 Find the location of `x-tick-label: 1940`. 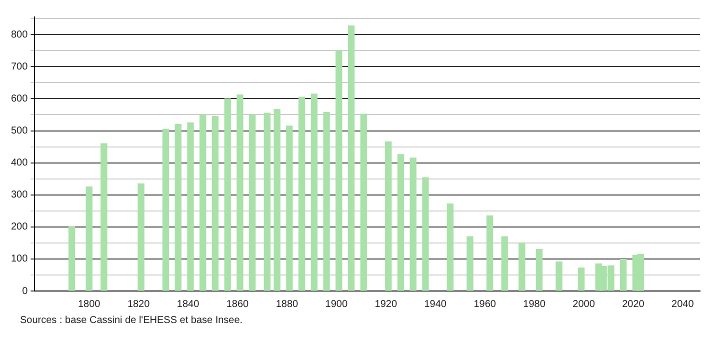

x-tick-label: 1940 is located at coordinates (435, 304).